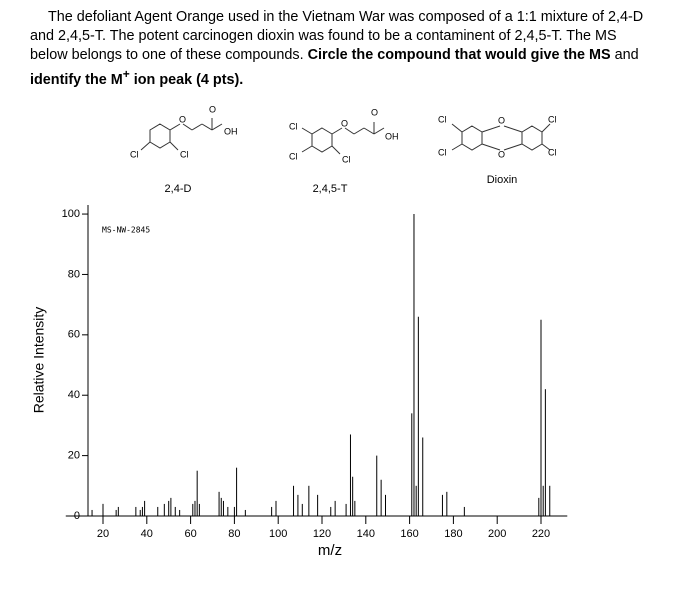  What do you see at coordinates (74, 335) in the screenshot?
I see `y-tick-label: 60` at bounding box center [74, 335].